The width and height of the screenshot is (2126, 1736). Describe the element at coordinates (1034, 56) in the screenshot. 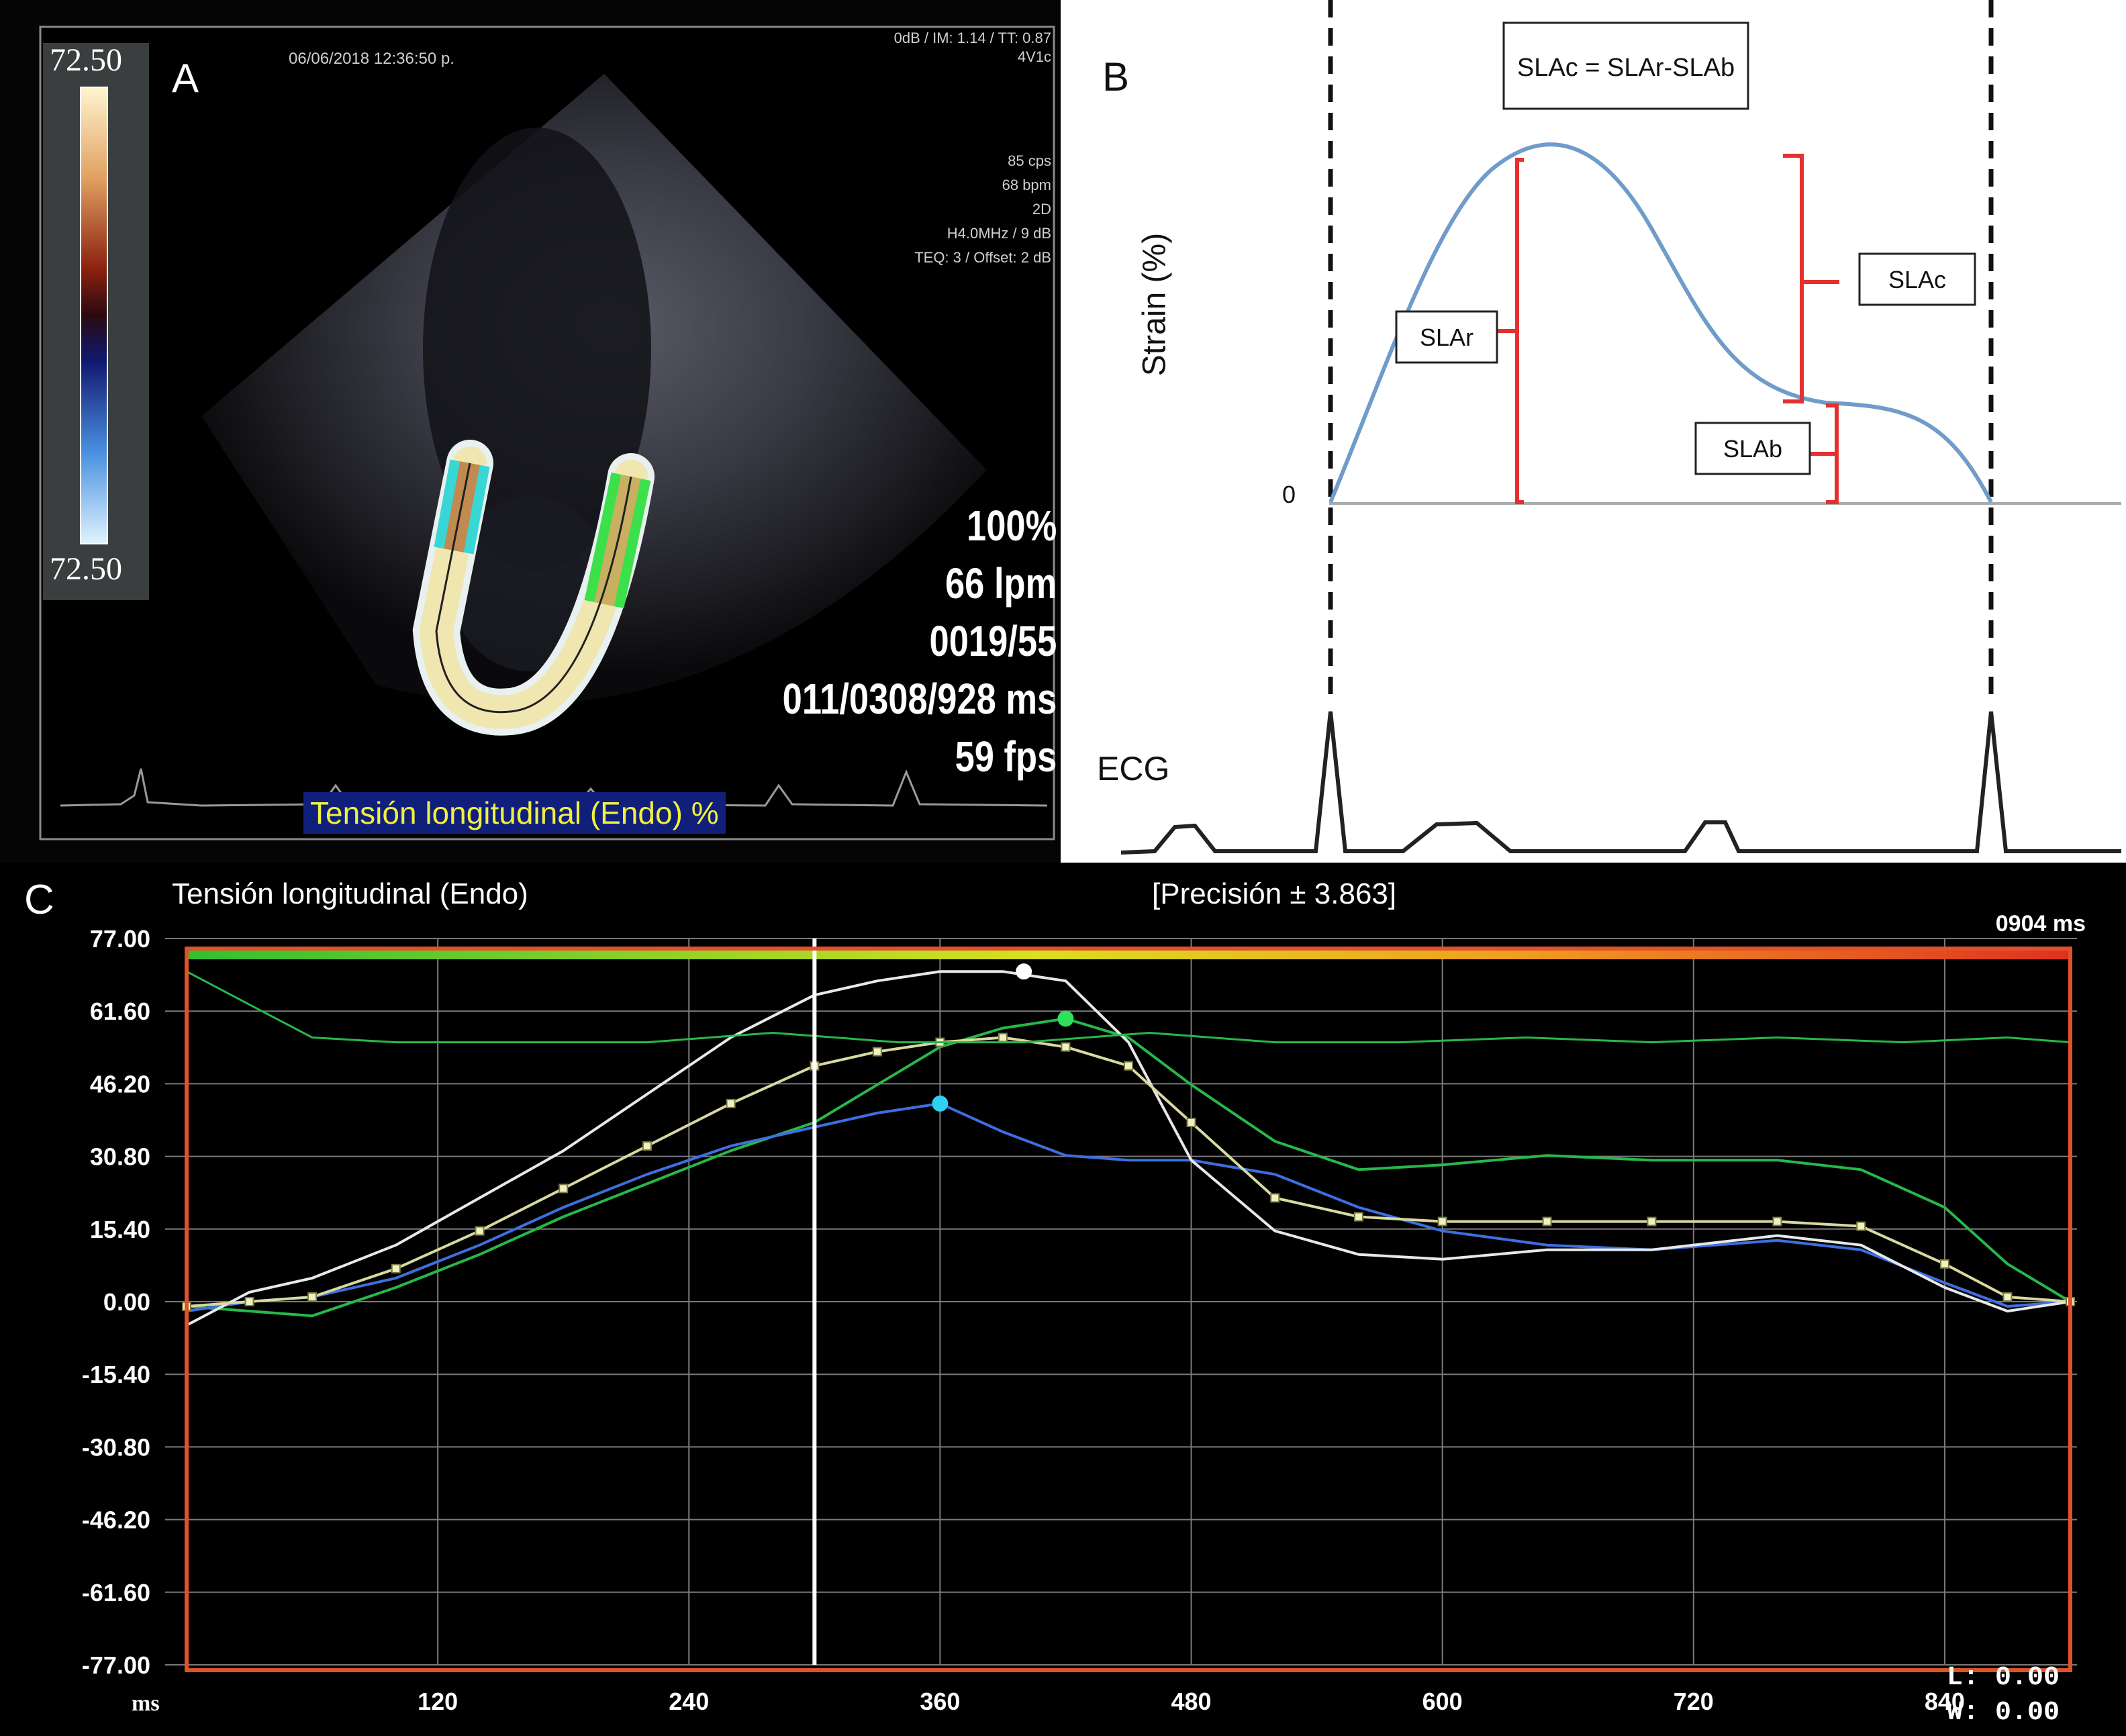

I see `probe-name: 4V1c` at that location.